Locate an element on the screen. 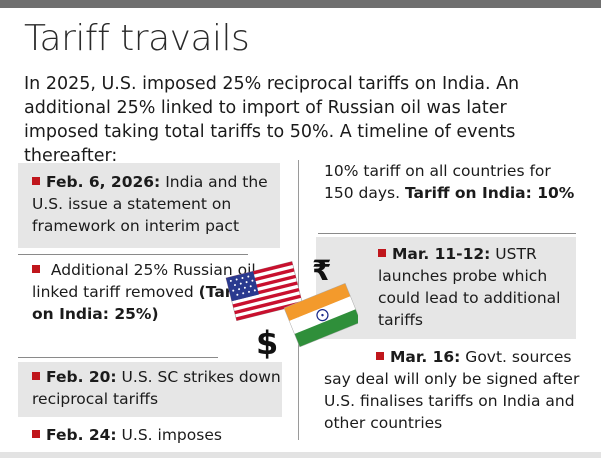 The image size is (601, 458). event-feb24: Feb. 24: U.S. imposes is located at coordinates (150, 435).